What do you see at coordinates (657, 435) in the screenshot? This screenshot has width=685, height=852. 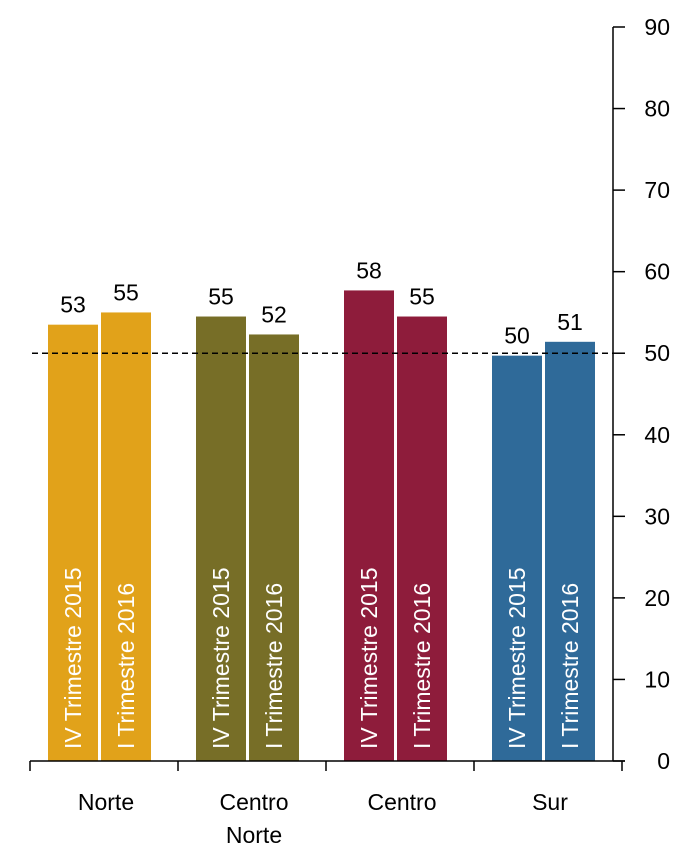 I see `y-tick-label: 40` at bounding box center [657, 435].